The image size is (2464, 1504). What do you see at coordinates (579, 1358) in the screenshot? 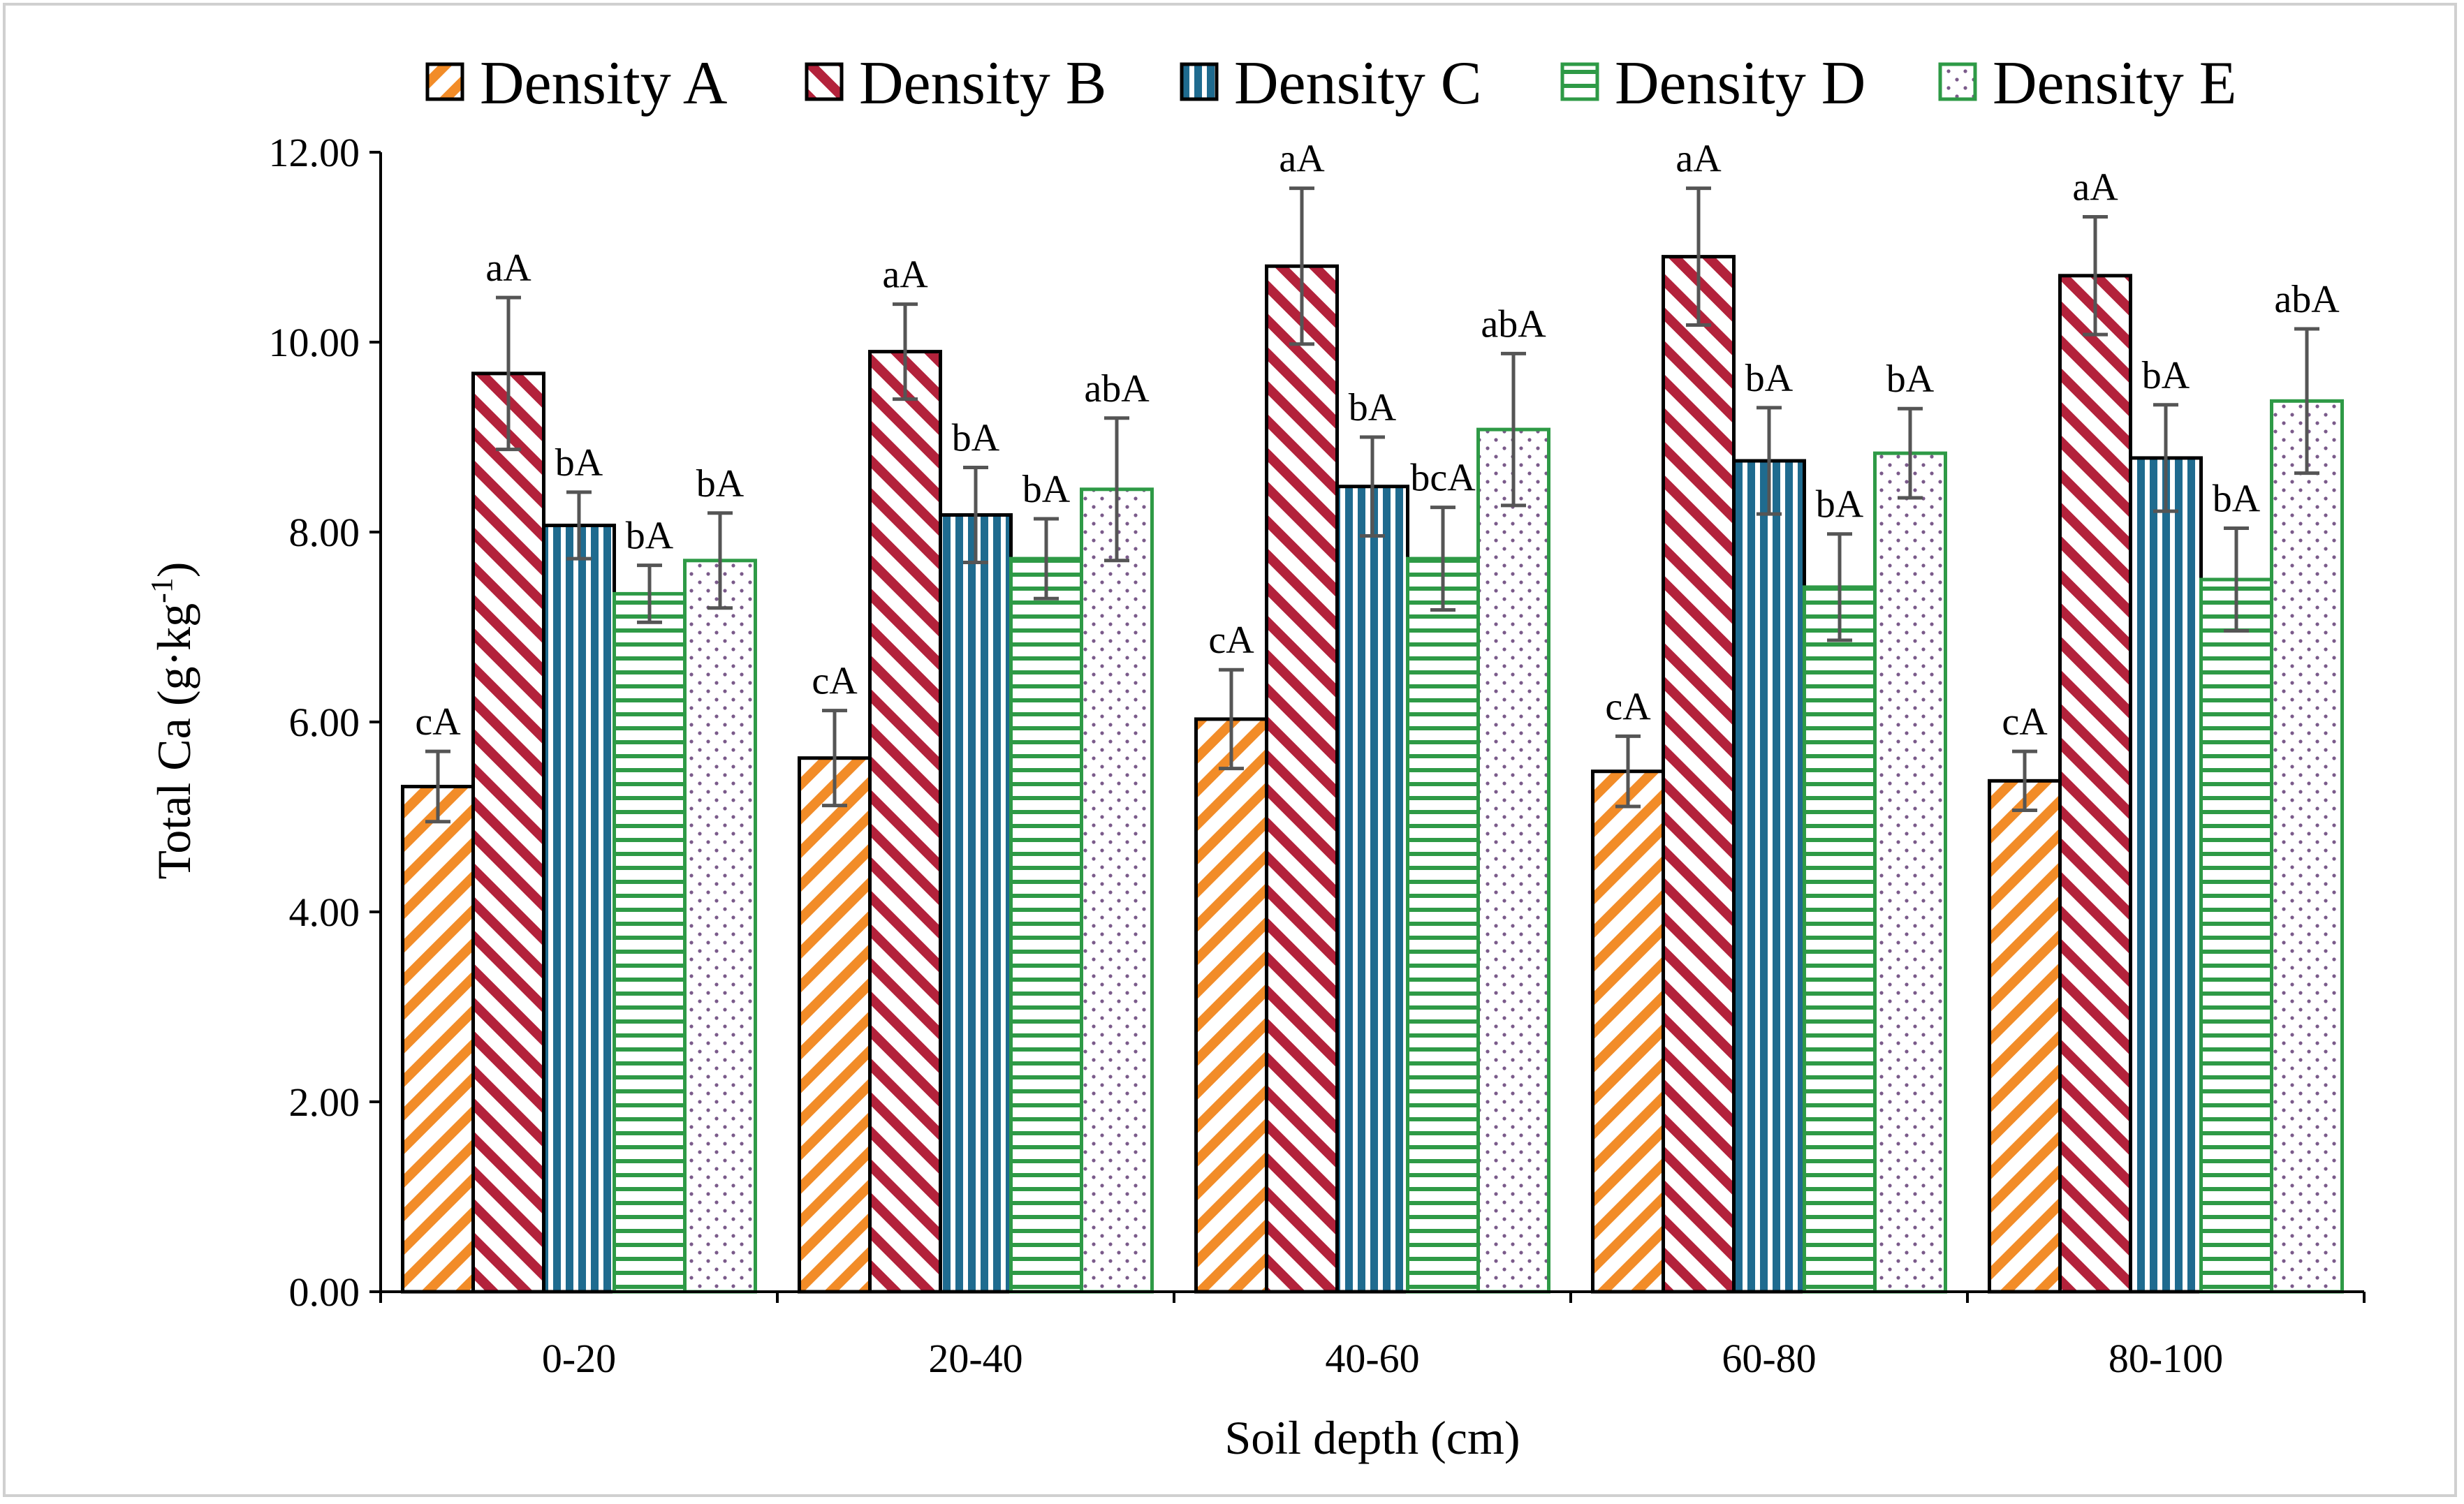
I see `x-tick-label: 0-20` at bounding box center [579, 1358].